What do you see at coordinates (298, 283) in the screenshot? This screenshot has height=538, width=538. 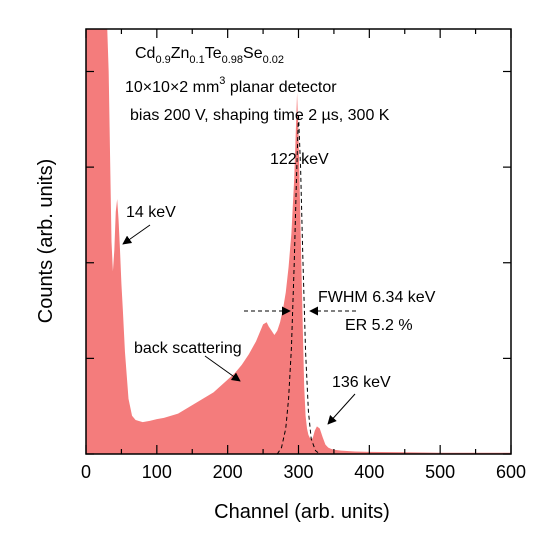 I see `gaussian-fit-line` at bounding box center [298, 283].